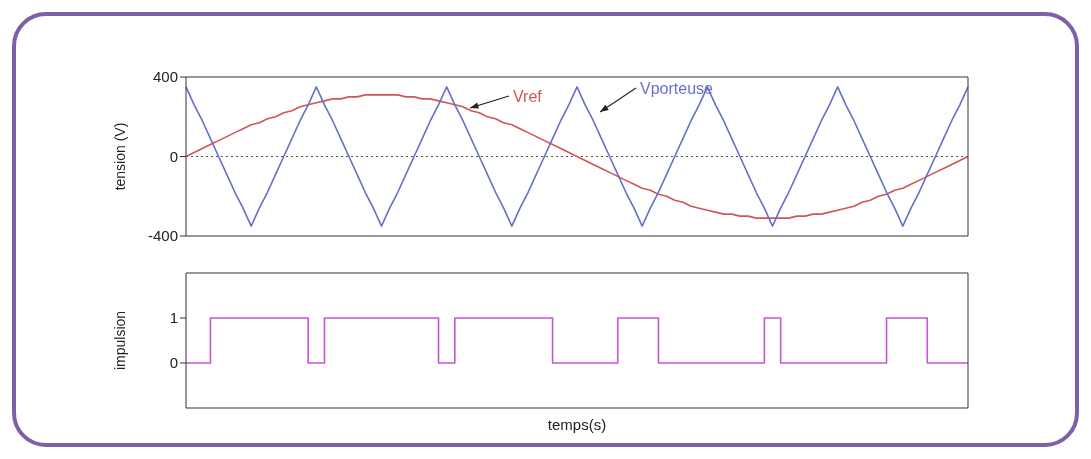 This screenshot has height=459, width=1091. I want to click on y-tick-label: 1, so click(173, 318).